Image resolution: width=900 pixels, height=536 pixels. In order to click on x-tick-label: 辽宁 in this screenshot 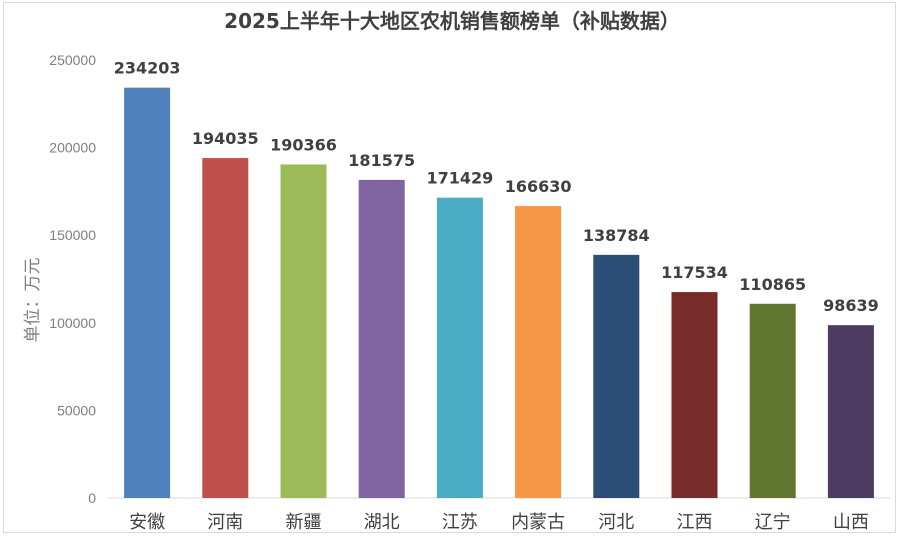, I will do `click(773, 522)`.